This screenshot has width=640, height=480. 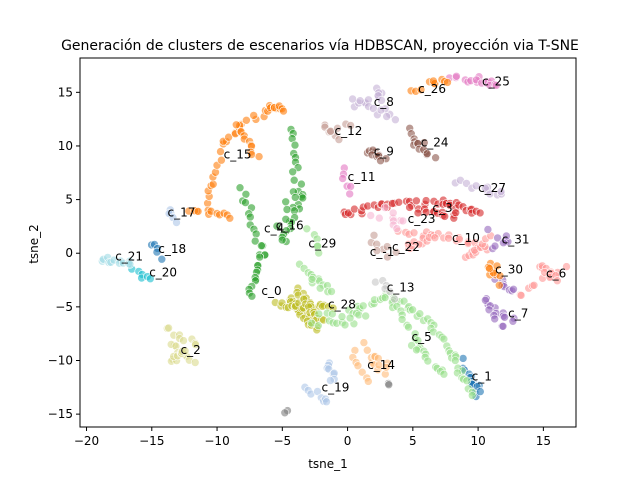 I want to click on cluster-label: c_16, so click(x=290, y=225).